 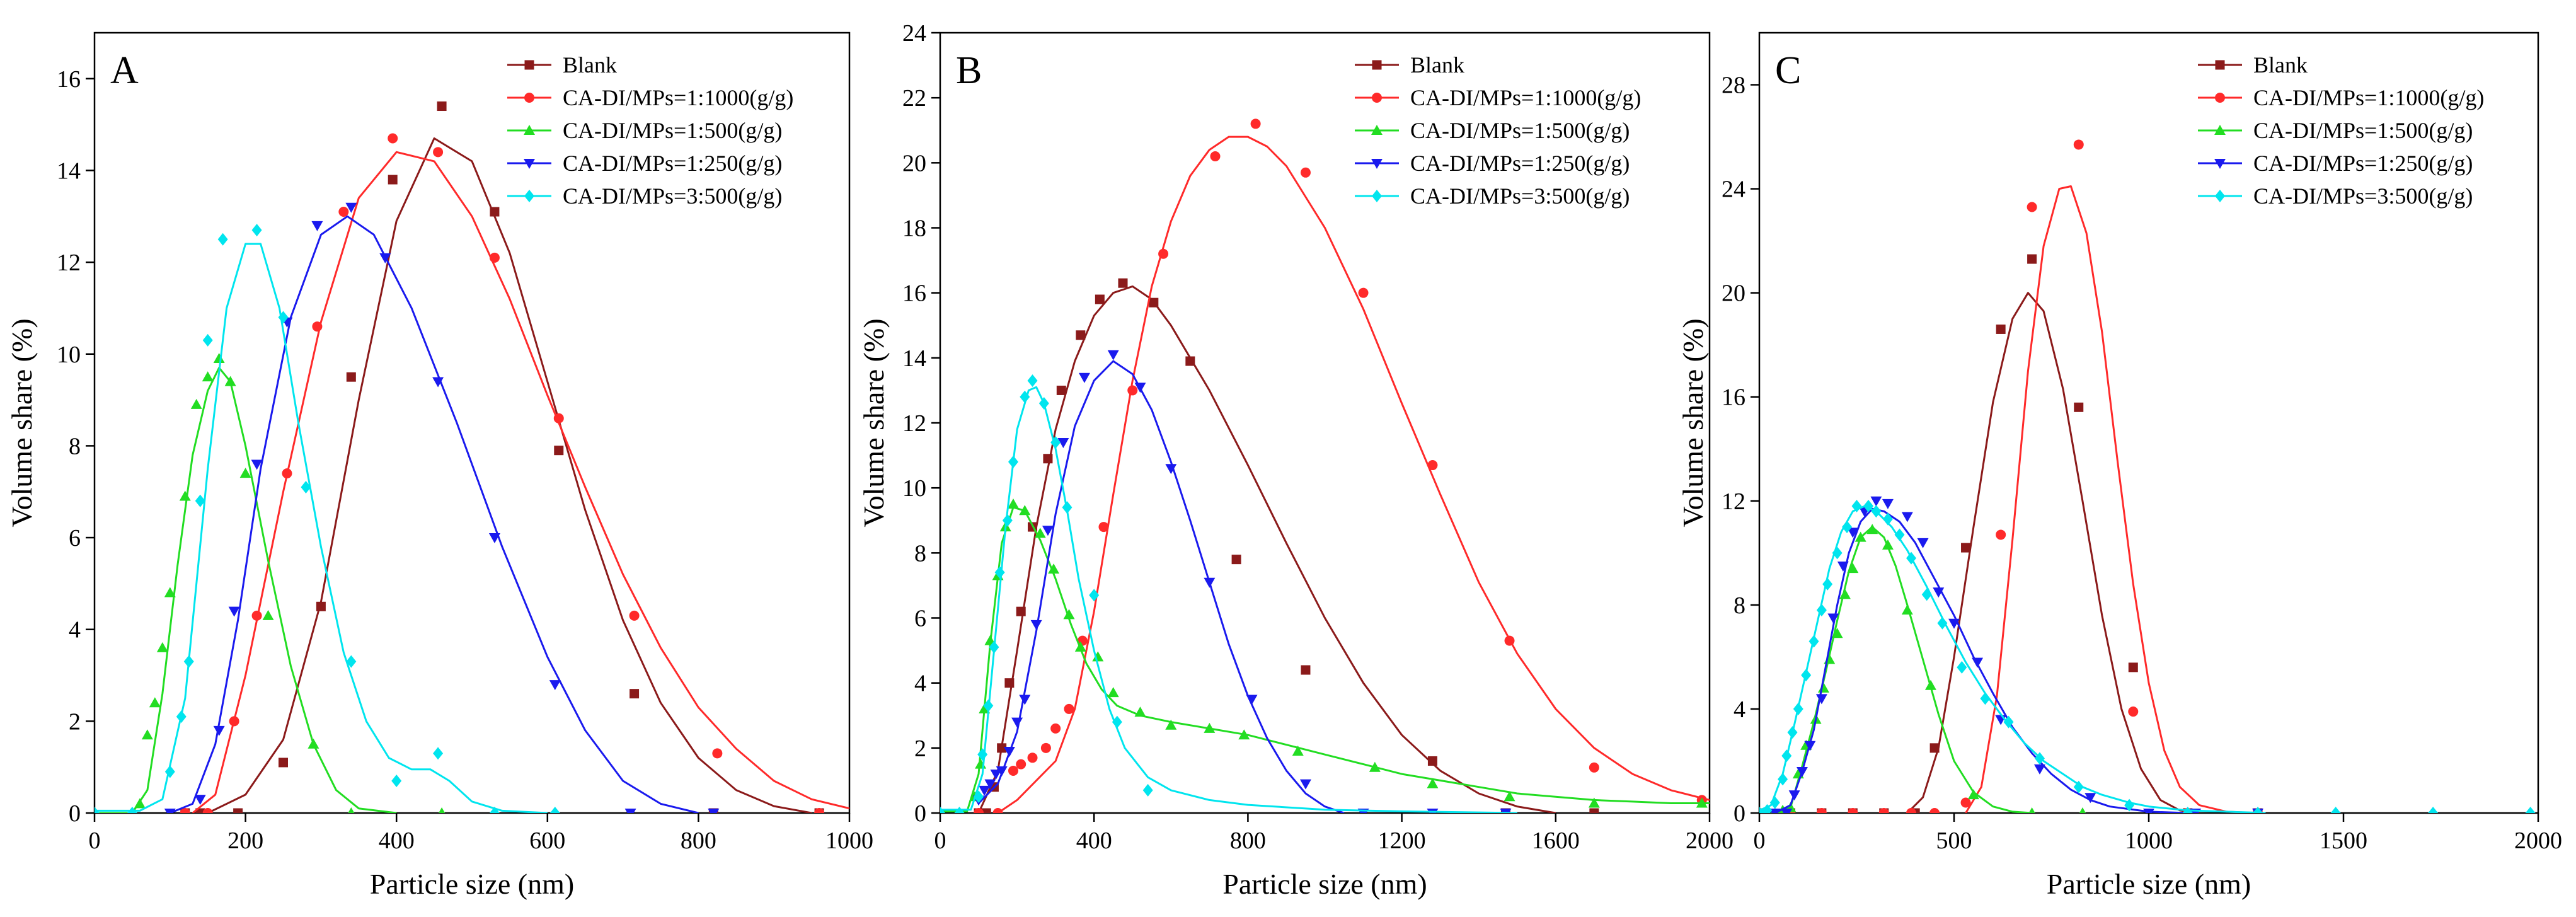 What do you see at coordinates (1437, 65) in the screenshot?
I see `legend-label: Blank` at bounding box center [1437, 65].